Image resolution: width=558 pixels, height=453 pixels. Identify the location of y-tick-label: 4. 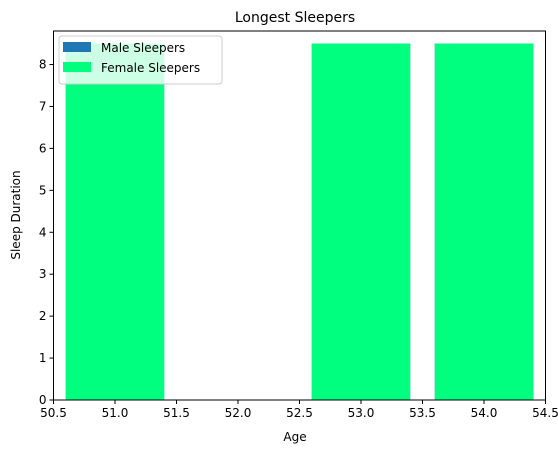
(43, 232).